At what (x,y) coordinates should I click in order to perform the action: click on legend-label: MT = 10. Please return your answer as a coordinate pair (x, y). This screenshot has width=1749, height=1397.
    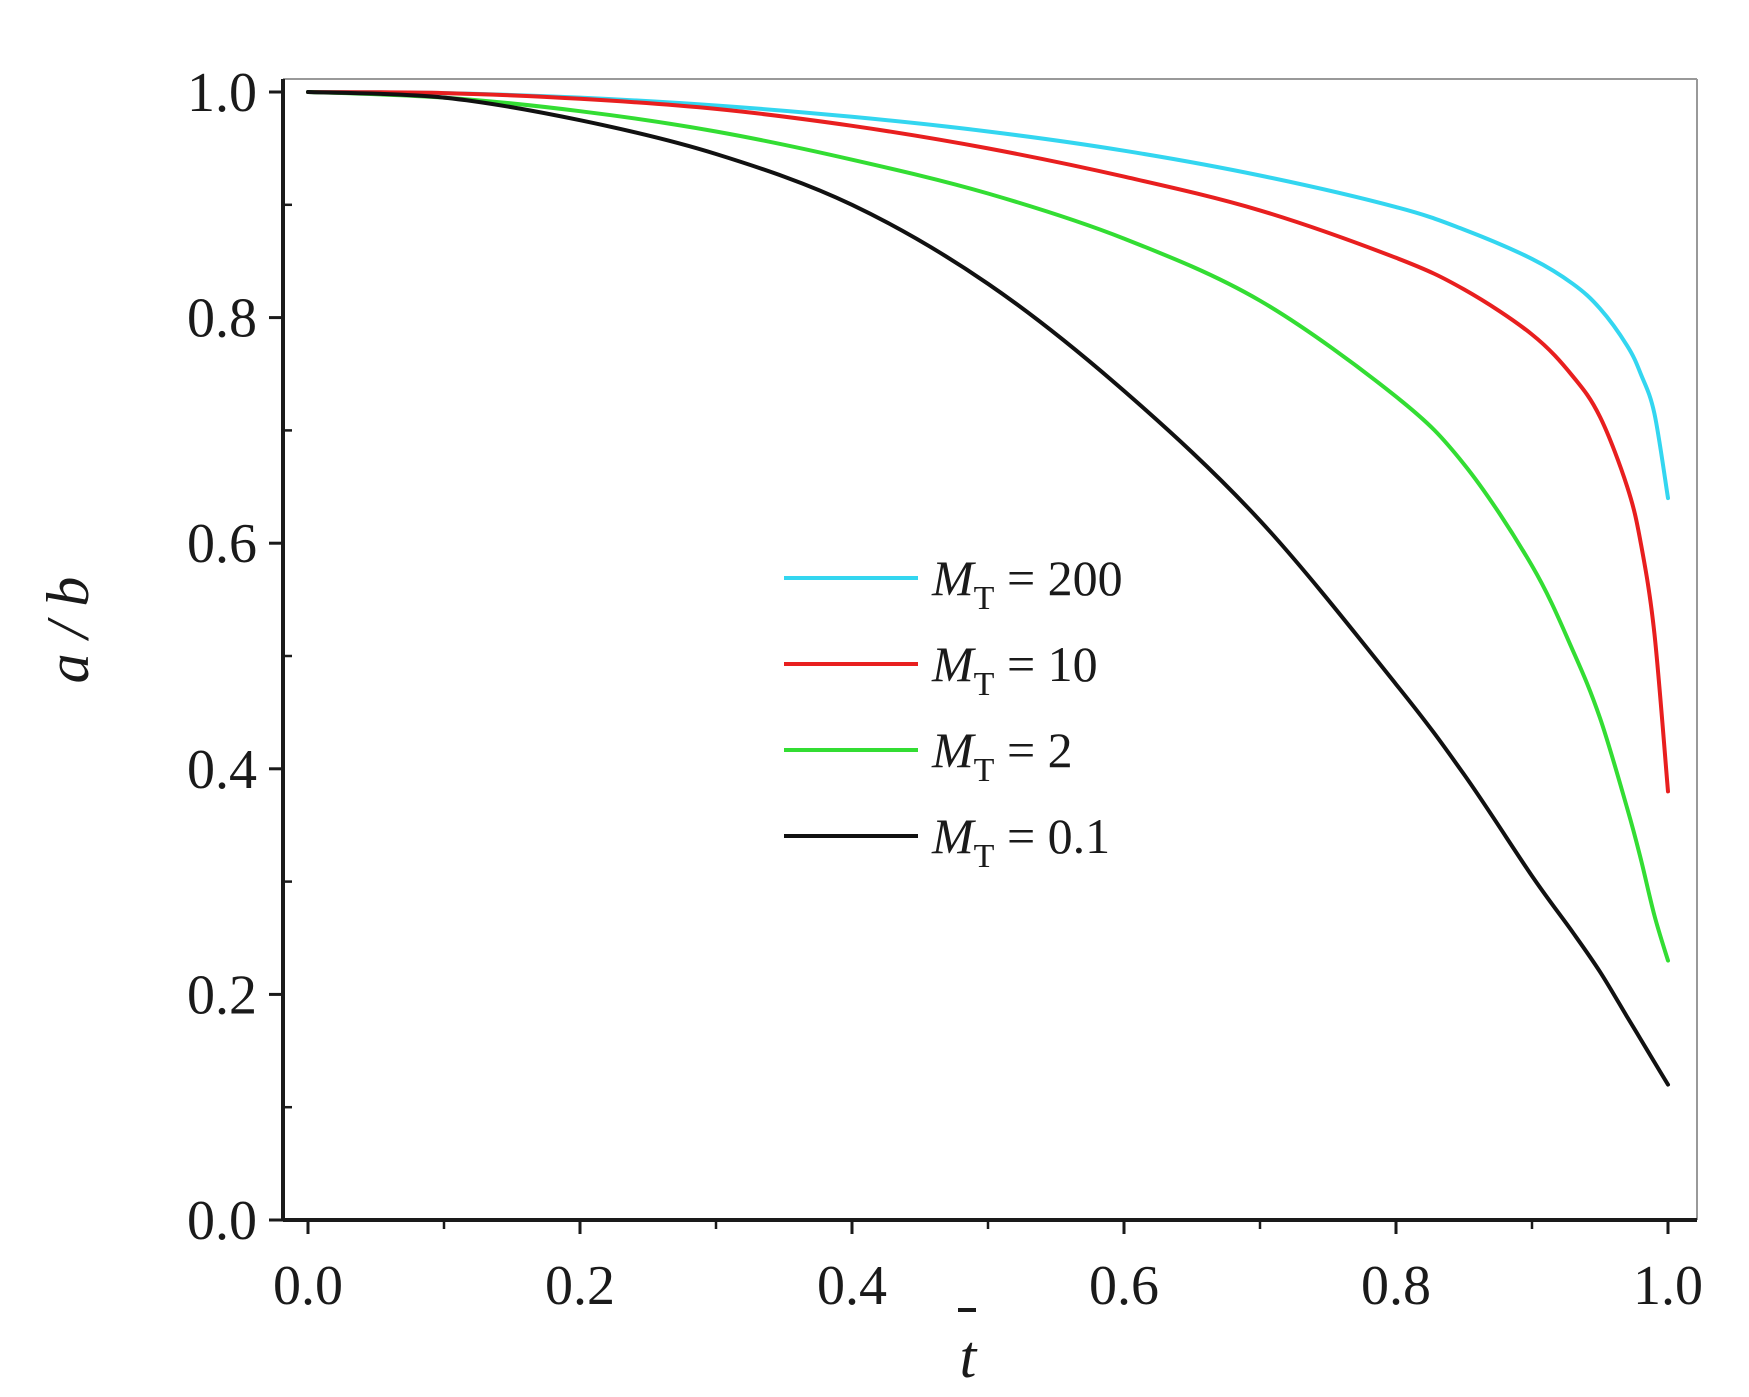
    Looking at the image, I should click on (1014, 669).